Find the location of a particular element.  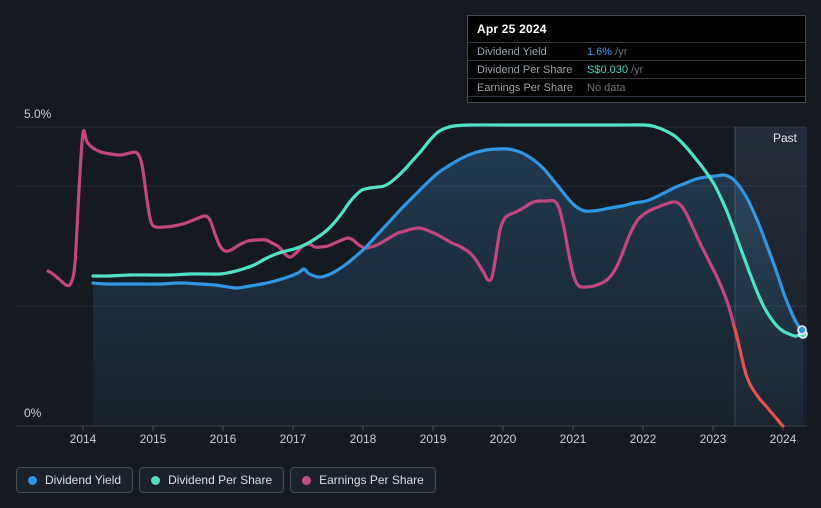

tooltip-label: Dividend Yield is located at coordinates (512, 51).